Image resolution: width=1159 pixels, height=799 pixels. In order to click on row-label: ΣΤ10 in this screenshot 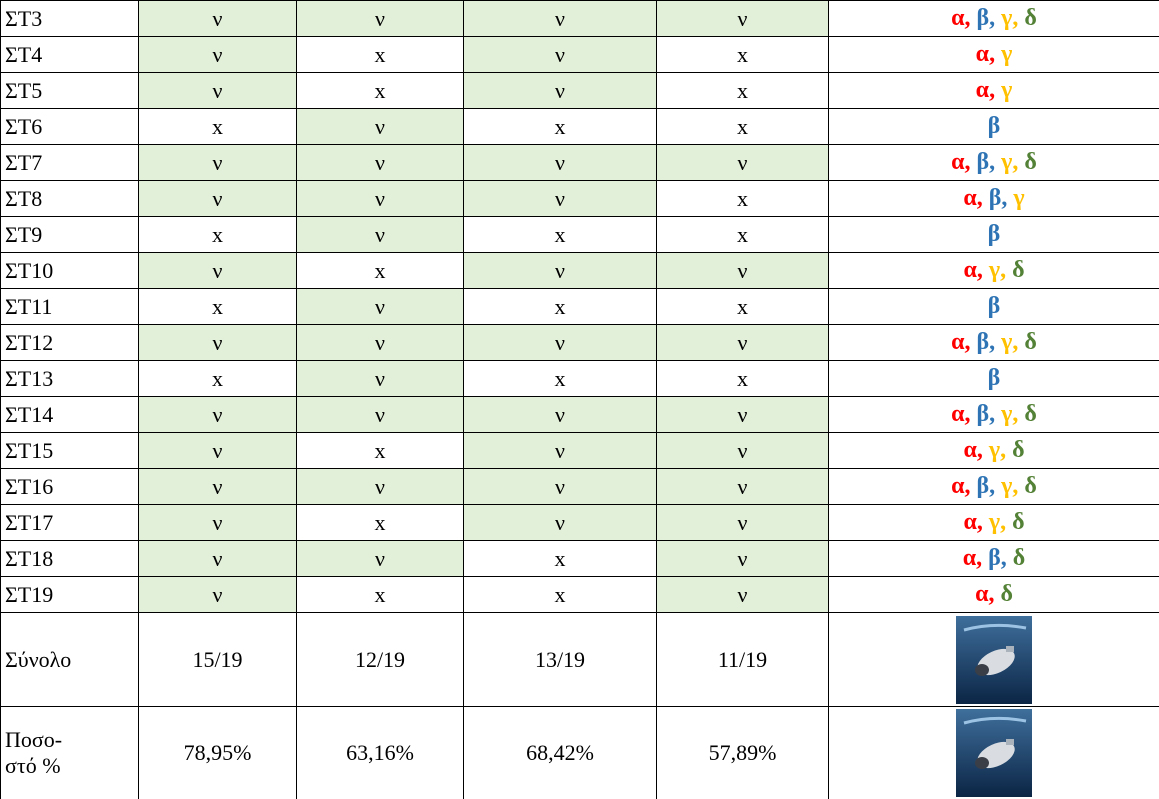, I will do `click(69, 270)`.